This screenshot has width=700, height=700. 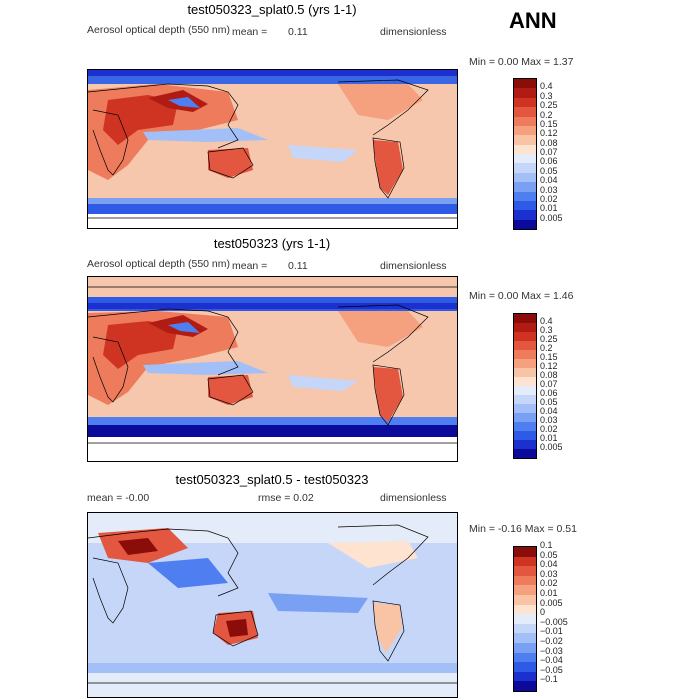 I want to click on tibet-low, so click(x=184, y=102).